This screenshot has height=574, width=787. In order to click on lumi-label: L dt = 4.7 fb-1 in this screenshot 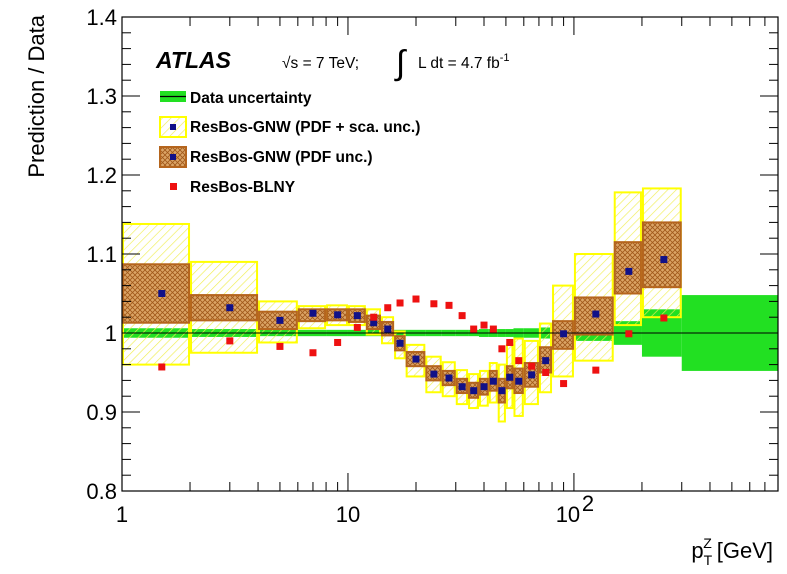, I will do `click(464, 62)`.